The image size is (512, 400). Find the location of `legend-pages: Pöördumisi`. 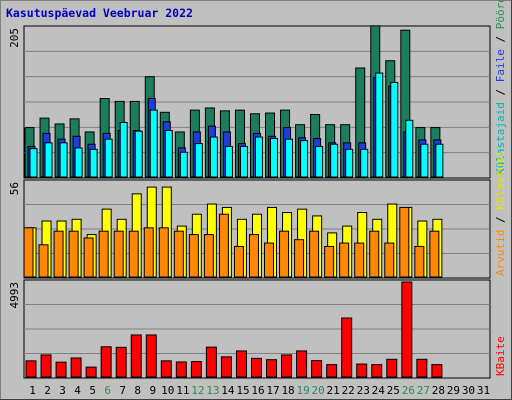

legend-pages: Pöördumisi is located at coordinates (500, 14).